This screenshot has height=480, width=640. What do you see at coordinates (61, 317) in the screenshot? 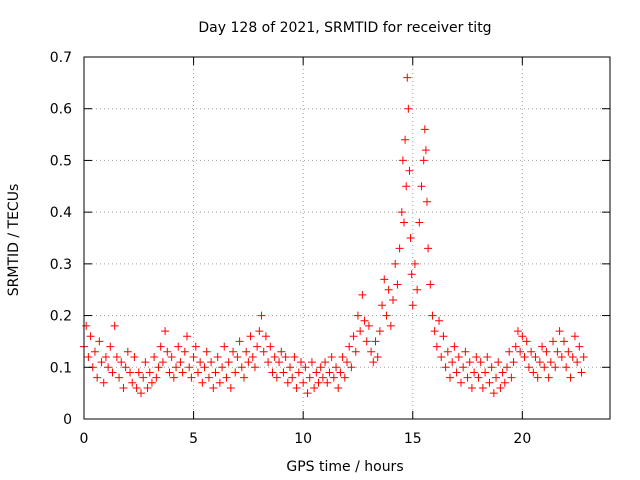
I see `y-tick-label: 0.2` at bounding box center [61, 317].